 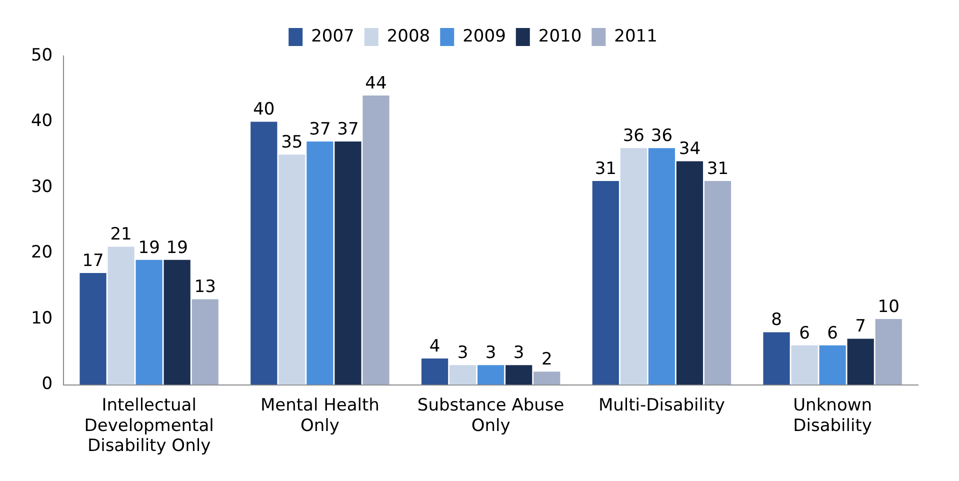 I want to click on data-label: 10, so click(x=889, y=306).